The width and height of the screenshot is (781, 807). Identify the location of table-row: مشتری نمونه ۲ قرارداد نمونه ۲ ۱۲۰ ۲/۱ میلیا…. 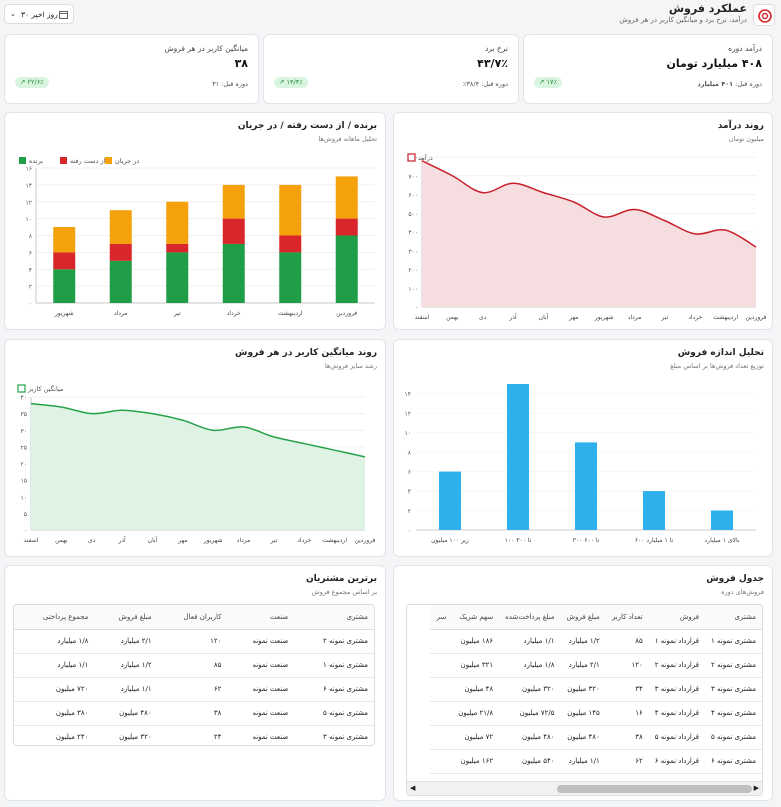
(596, 665).